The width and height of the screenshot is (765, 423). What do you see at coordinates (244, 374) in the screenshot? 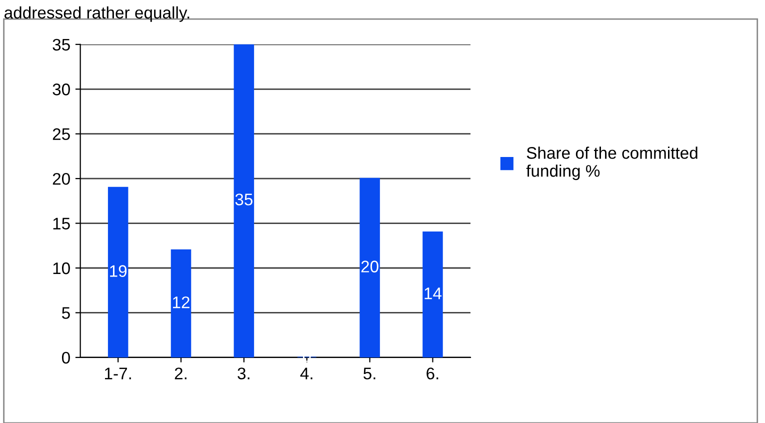
I see `x-tick-label: 3.` at bounding box center [244, 374].